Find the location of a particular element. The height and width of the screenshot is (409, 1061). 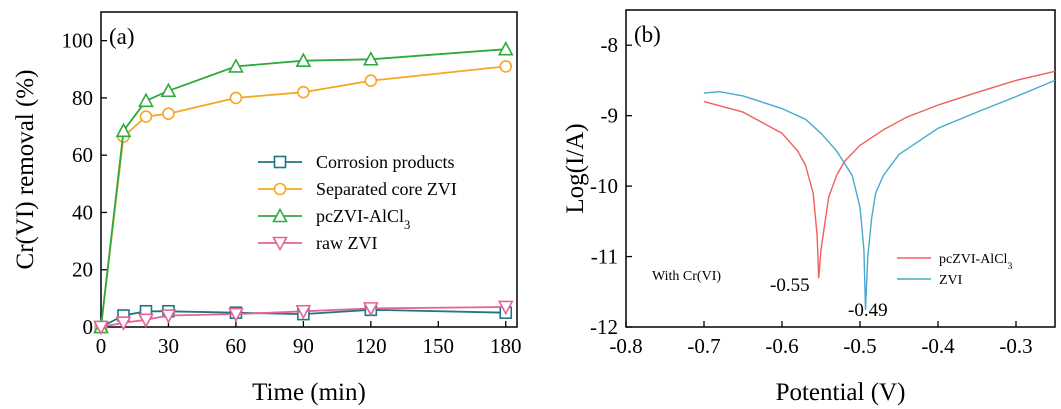

x-tick-label: -0.8 is located at coordinates (625, 346).